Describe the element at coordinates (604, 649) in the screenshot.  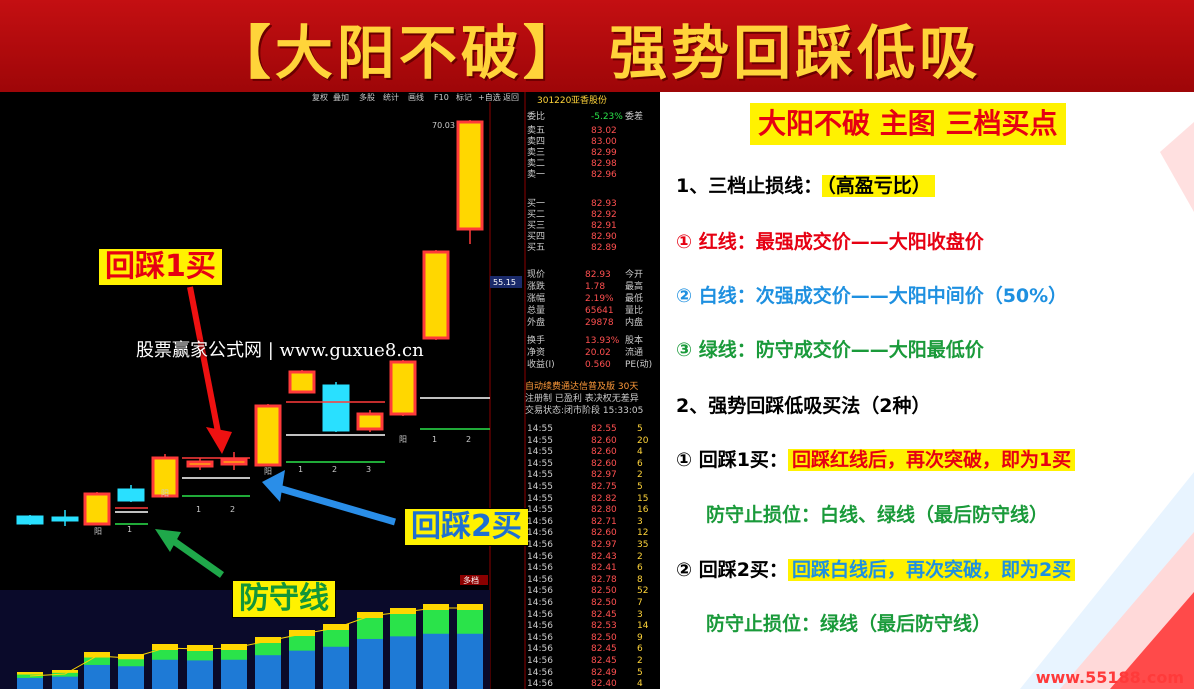
I see `tick-price: 82.45` at that location.